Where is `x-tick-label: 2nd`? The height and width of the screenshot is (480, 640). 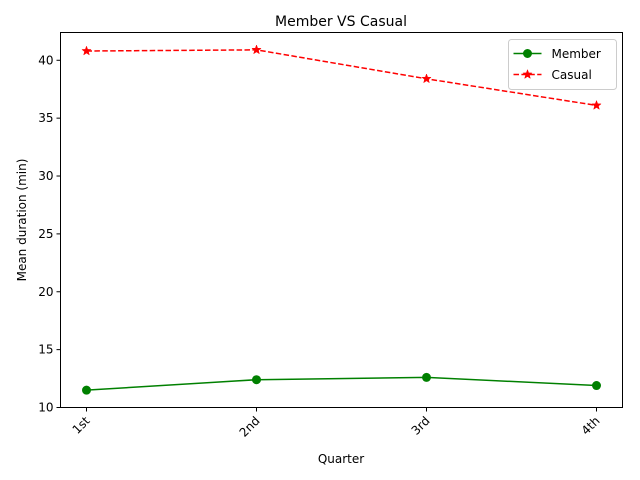
x-tick-label: 2nd is located at coordinates (250, 427).